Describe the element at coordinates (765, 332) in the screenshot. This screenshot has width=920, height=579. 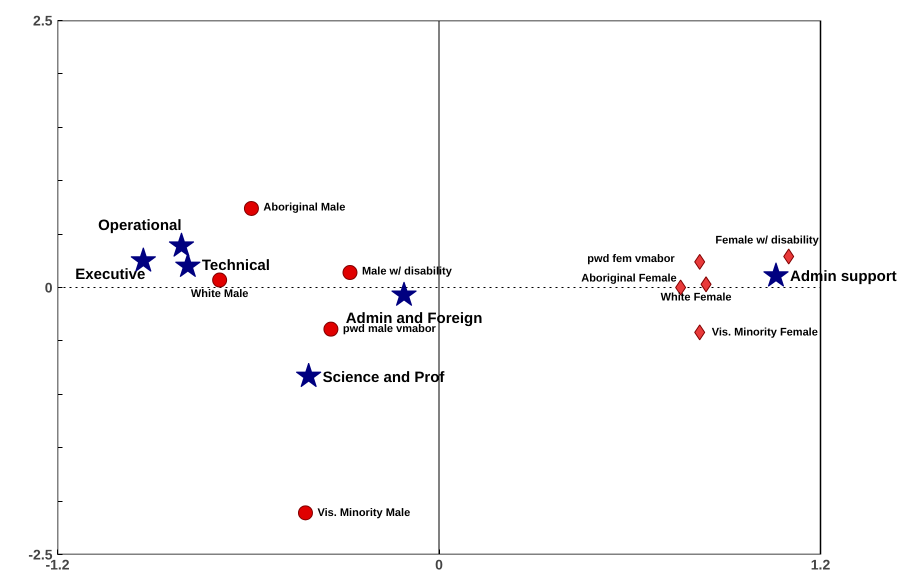
I see `annotation: Vis. Minority Female` at that location.